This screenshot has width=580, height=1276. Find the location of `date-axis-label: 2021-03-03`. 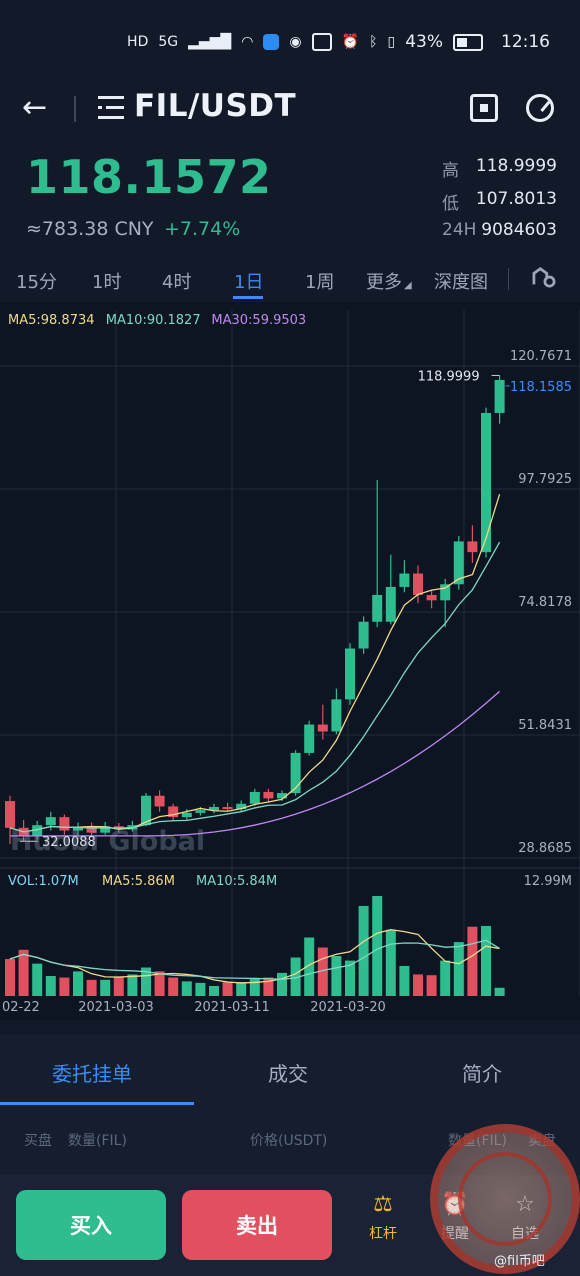

date-axis-label: 2021-03-03 is located at coordinates (116, 1007).